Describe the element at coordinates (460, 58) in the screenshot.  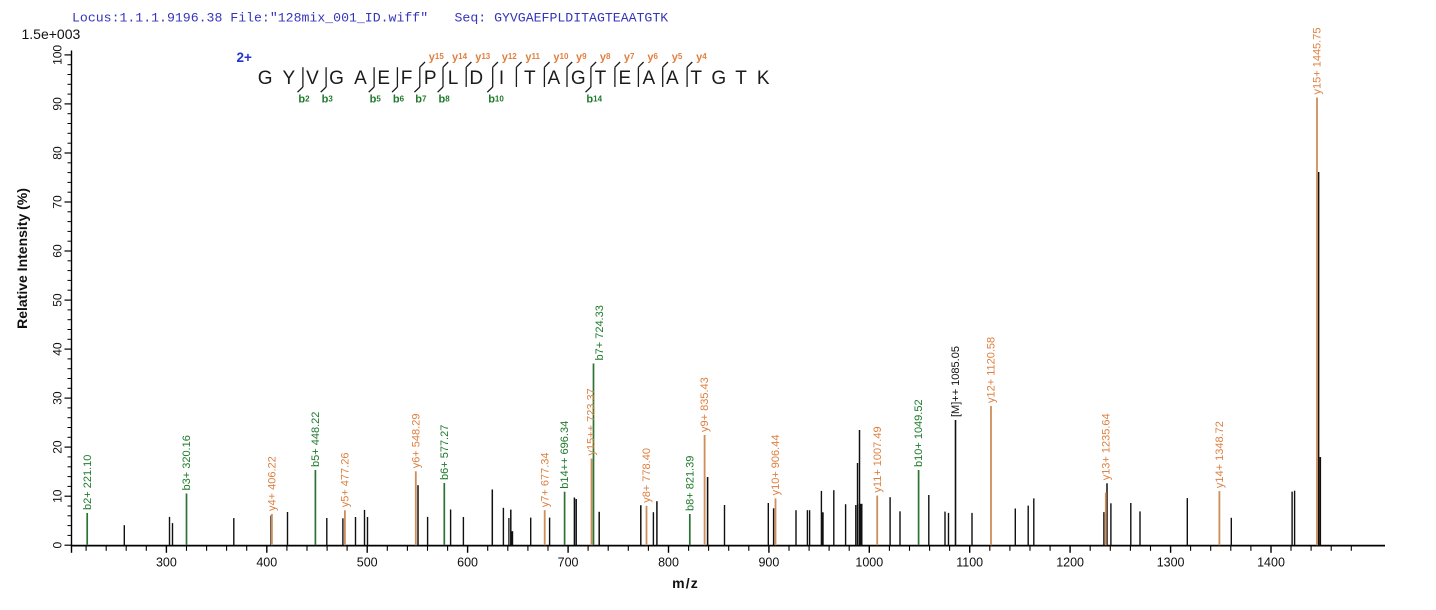
I see `svg-text: y14` at that location.